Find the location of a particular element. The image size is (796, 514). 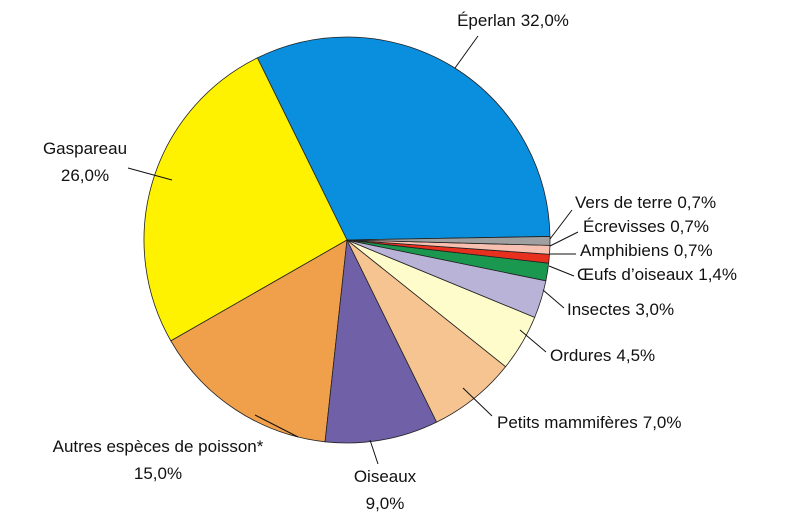

slice-label: Petits mammifères 7,0% is located at coordinates (589, 422).